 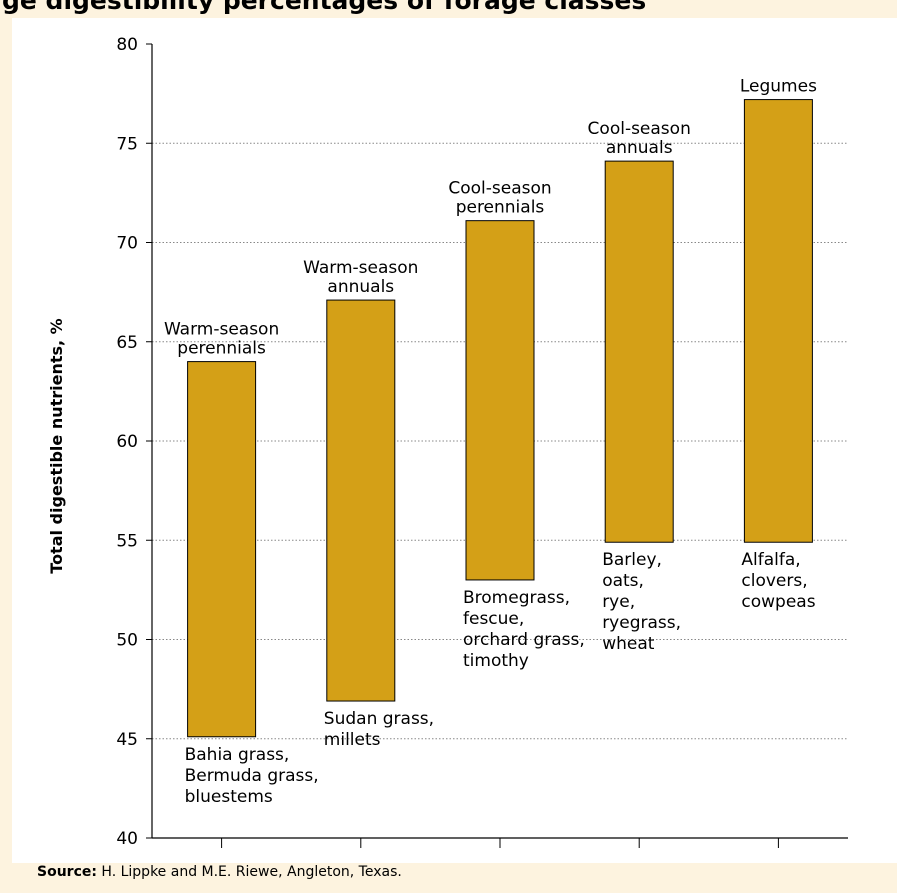 What do you see at coordinates (252, 776) in the screenshot?
I see `example-label: Bermuda grass,` at bounding box center [252, 776].